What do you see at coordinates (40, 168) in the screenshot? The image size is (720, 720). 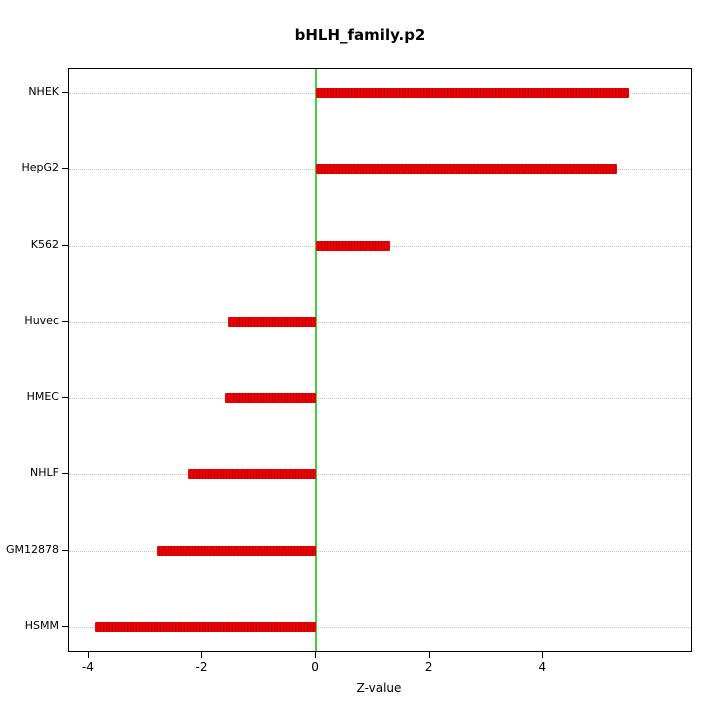 I see `y-tick-label-hepg2: HepG2` at bounding box center [40, 168].